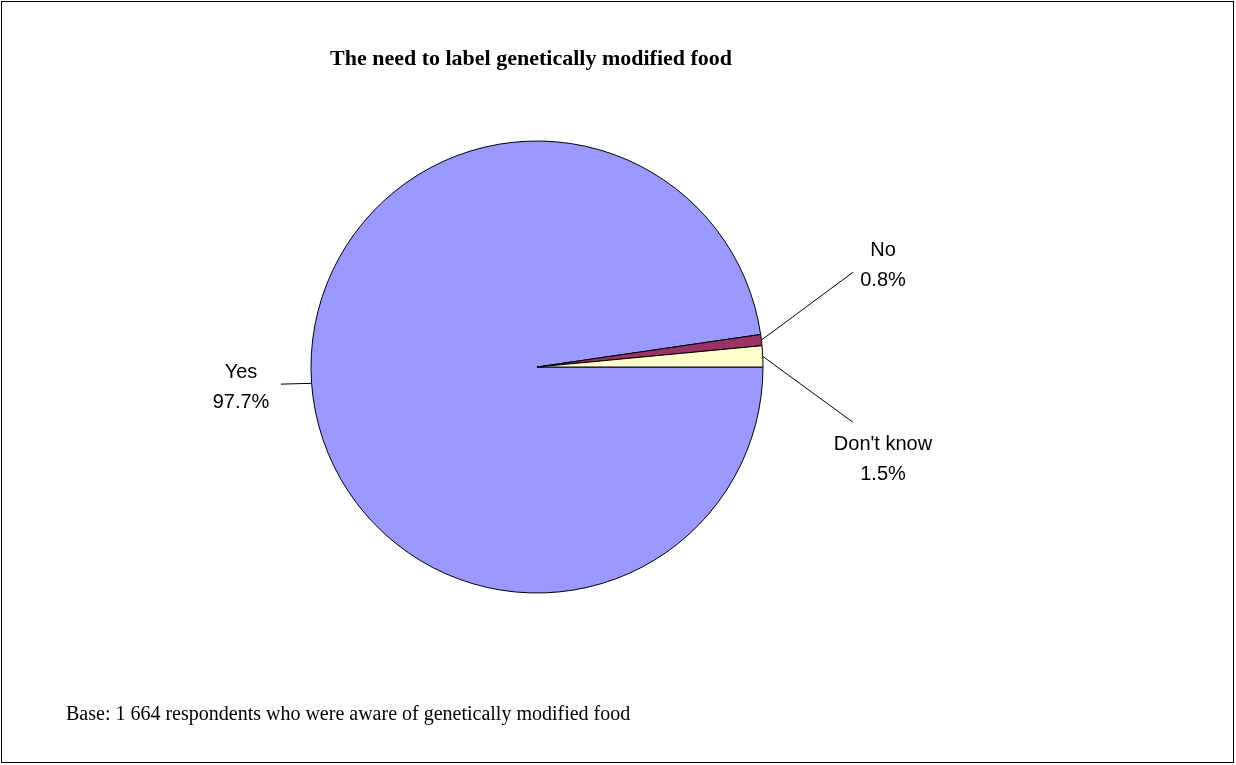 The image size is (1236, 765). Describe the element at coordinates (883, 279) in the screenshot. I see `data-label: 0.8%` at that location.